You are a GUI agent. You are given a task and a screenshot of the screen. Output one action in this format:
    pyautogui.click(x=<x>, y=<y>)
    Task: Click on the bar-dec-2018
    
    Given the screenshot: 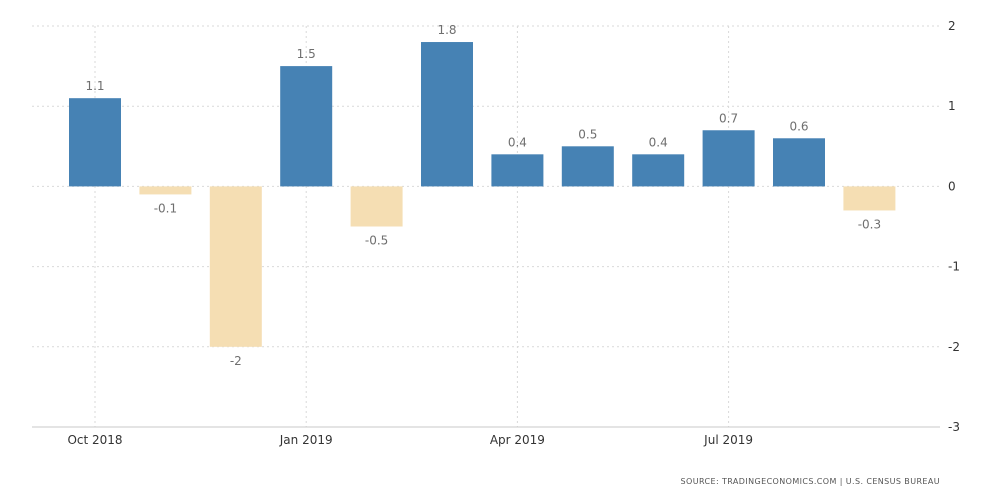 What is the action you would take?
    pyautogui.click(x=235, y=266)
    